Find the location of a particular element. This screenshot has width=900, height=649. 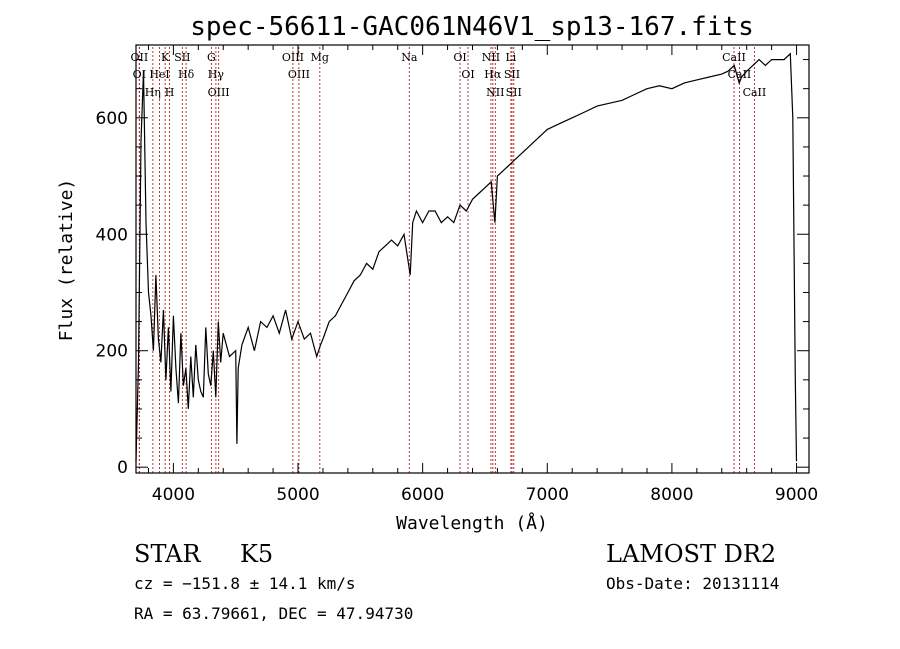

chart-title: spec-56611-GAC061N46V1_sp13-167.fits is located at coordinates (472, 27).